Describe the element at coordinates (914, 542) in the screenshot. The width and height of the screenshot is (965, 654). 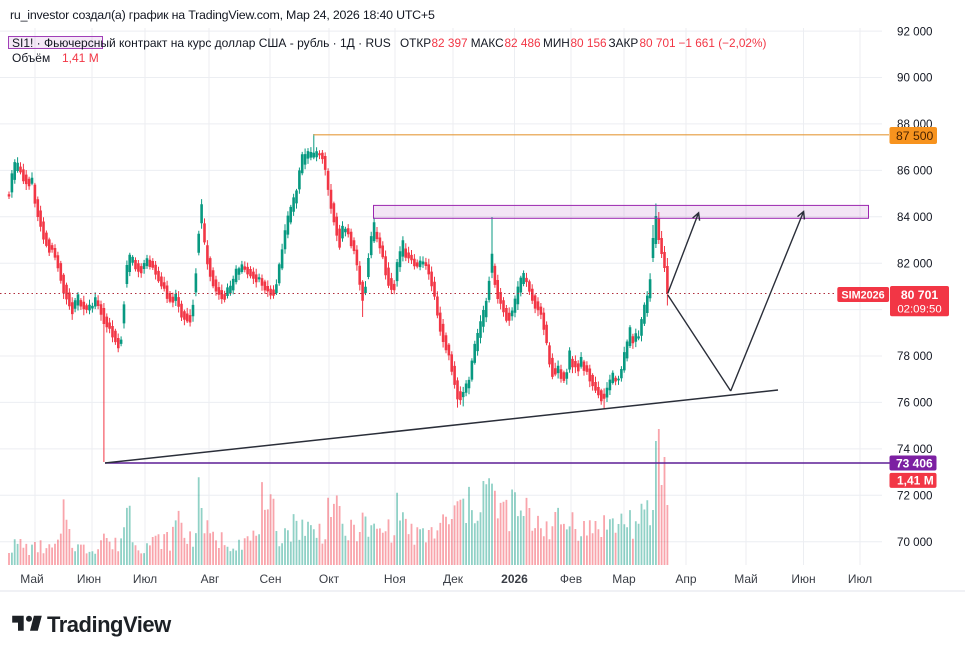
I see `svg-text: 70 000` at that location.